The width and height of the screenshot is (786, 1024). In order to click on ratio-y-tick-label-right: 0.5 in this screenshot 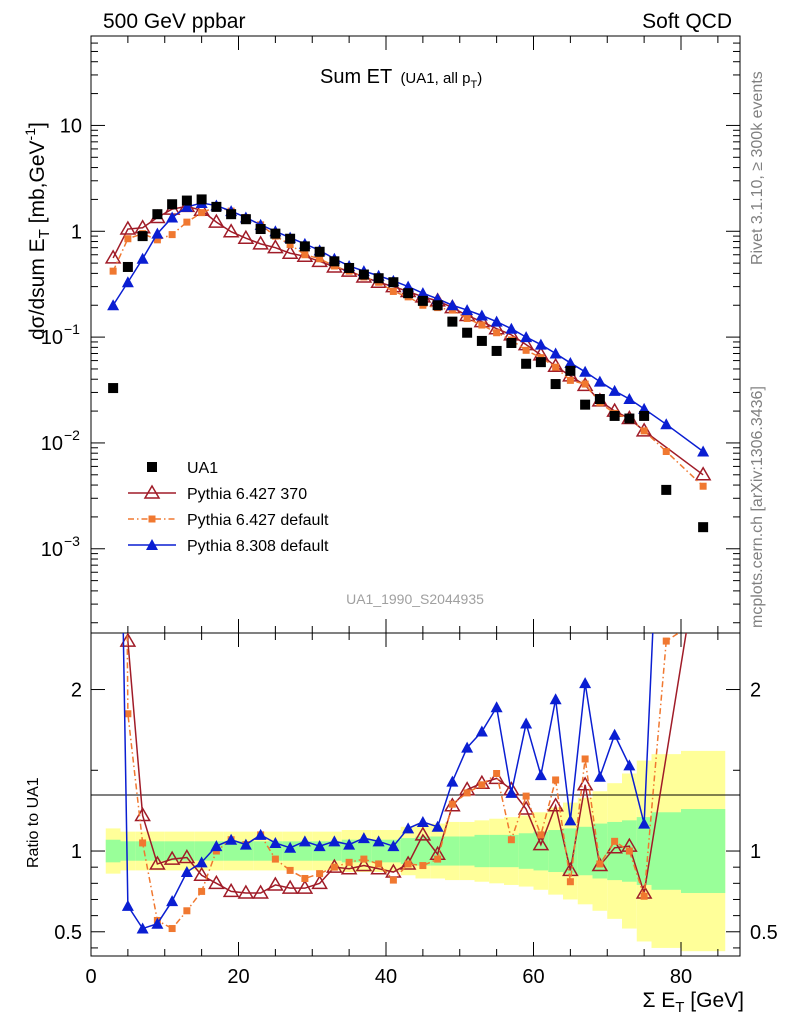, I will do `click(764, 933)`.